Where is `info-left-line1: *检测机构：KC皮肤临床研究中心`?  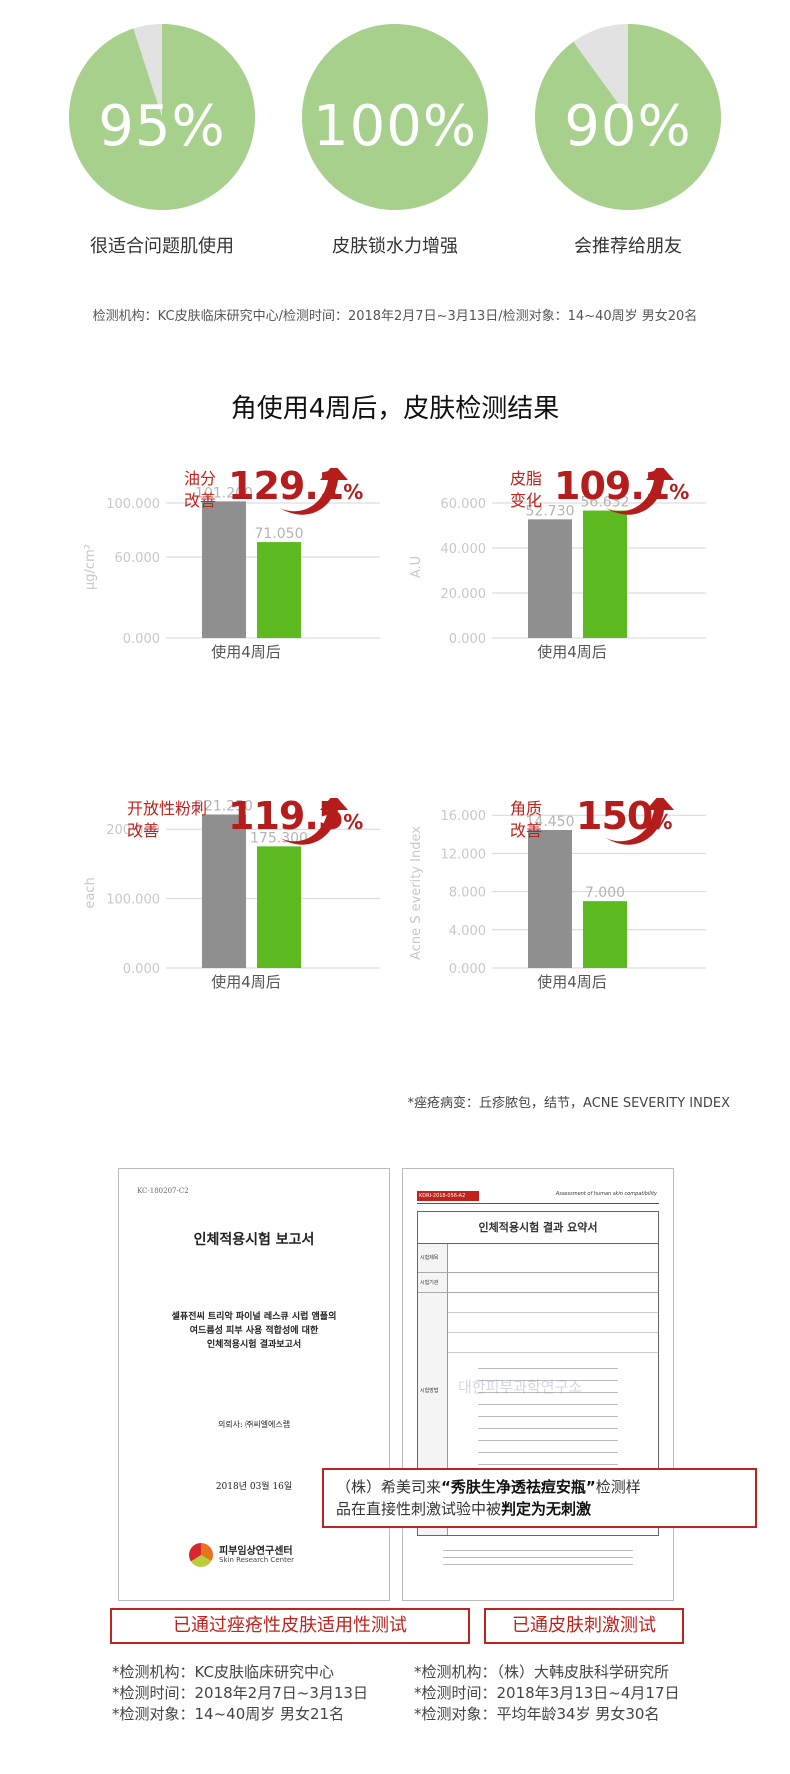 info-left-line1: *检测机构：KC皮肤临床研究中心 is located at coordinates (223, 1672).